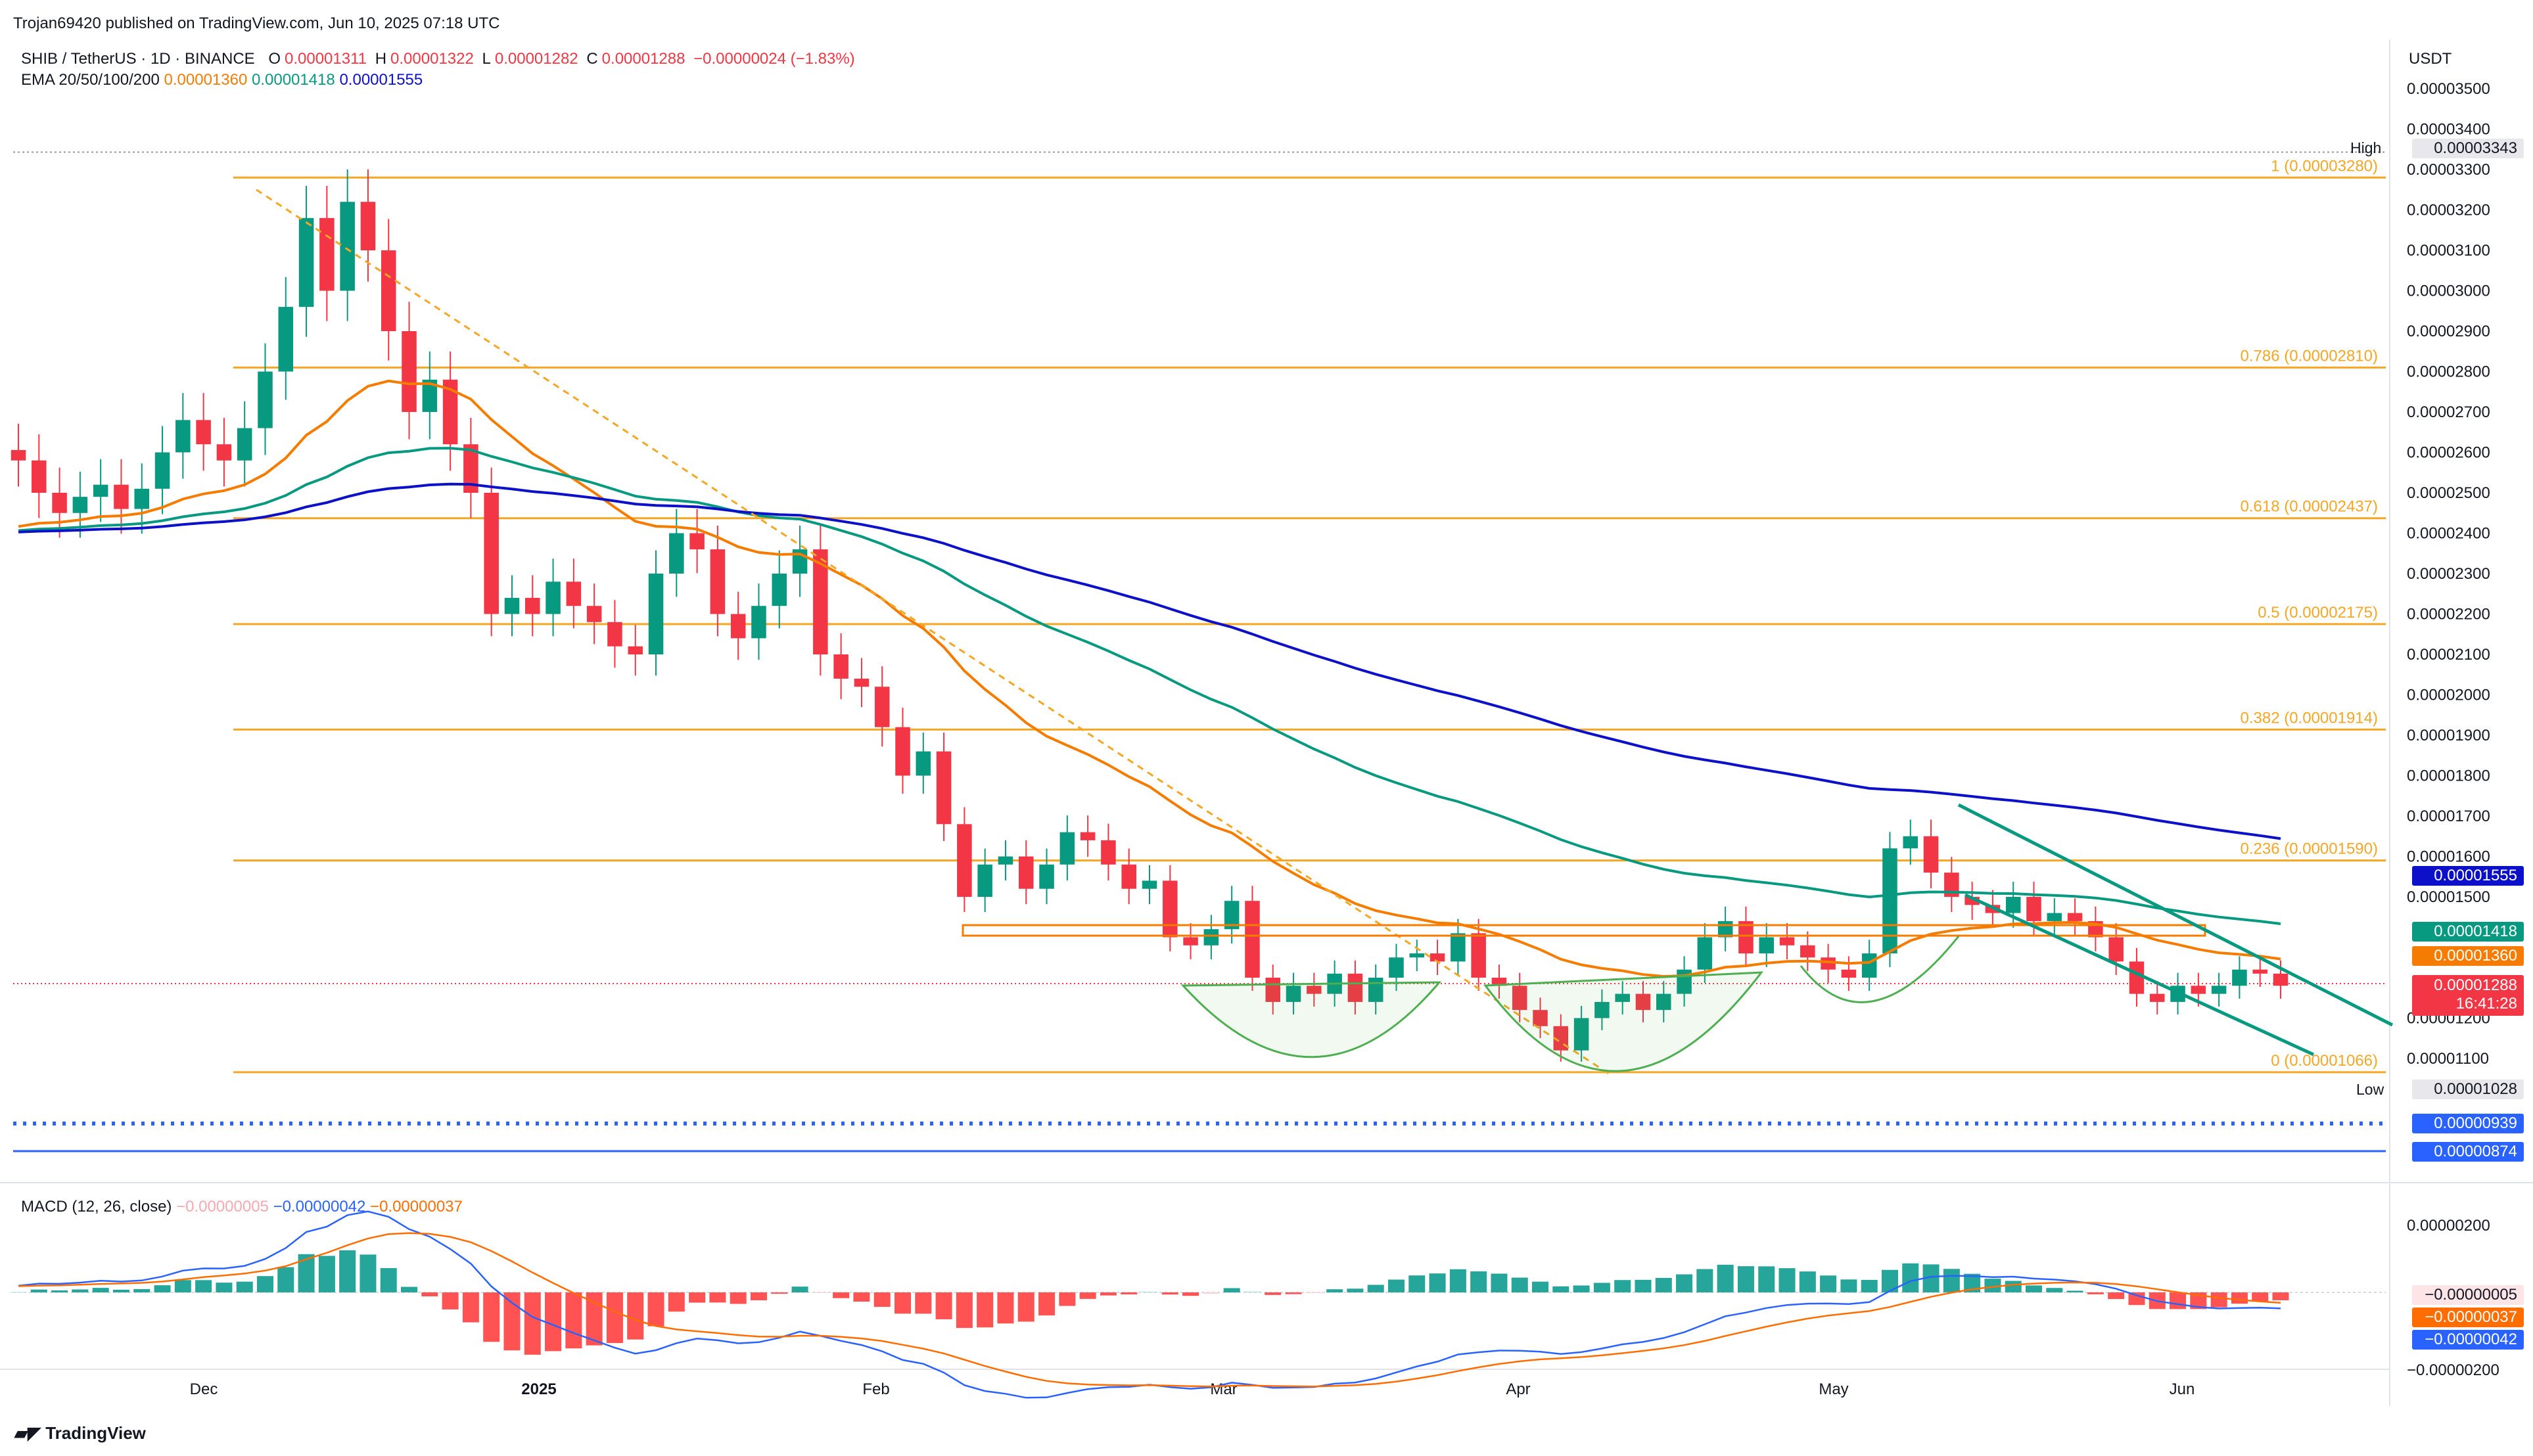 The image size is (2533, 1456). I want to click on x-tick-label: May, so click(1834, 1389).